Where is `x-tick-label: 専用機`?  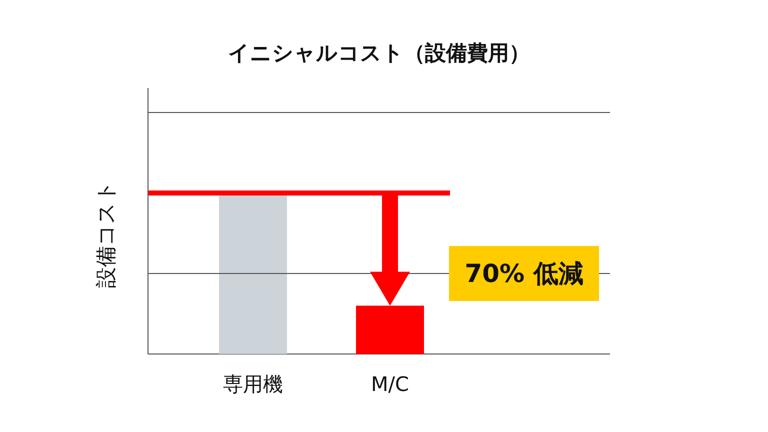 x-tick-label: 専用機 is located at coordinates (253, 384).